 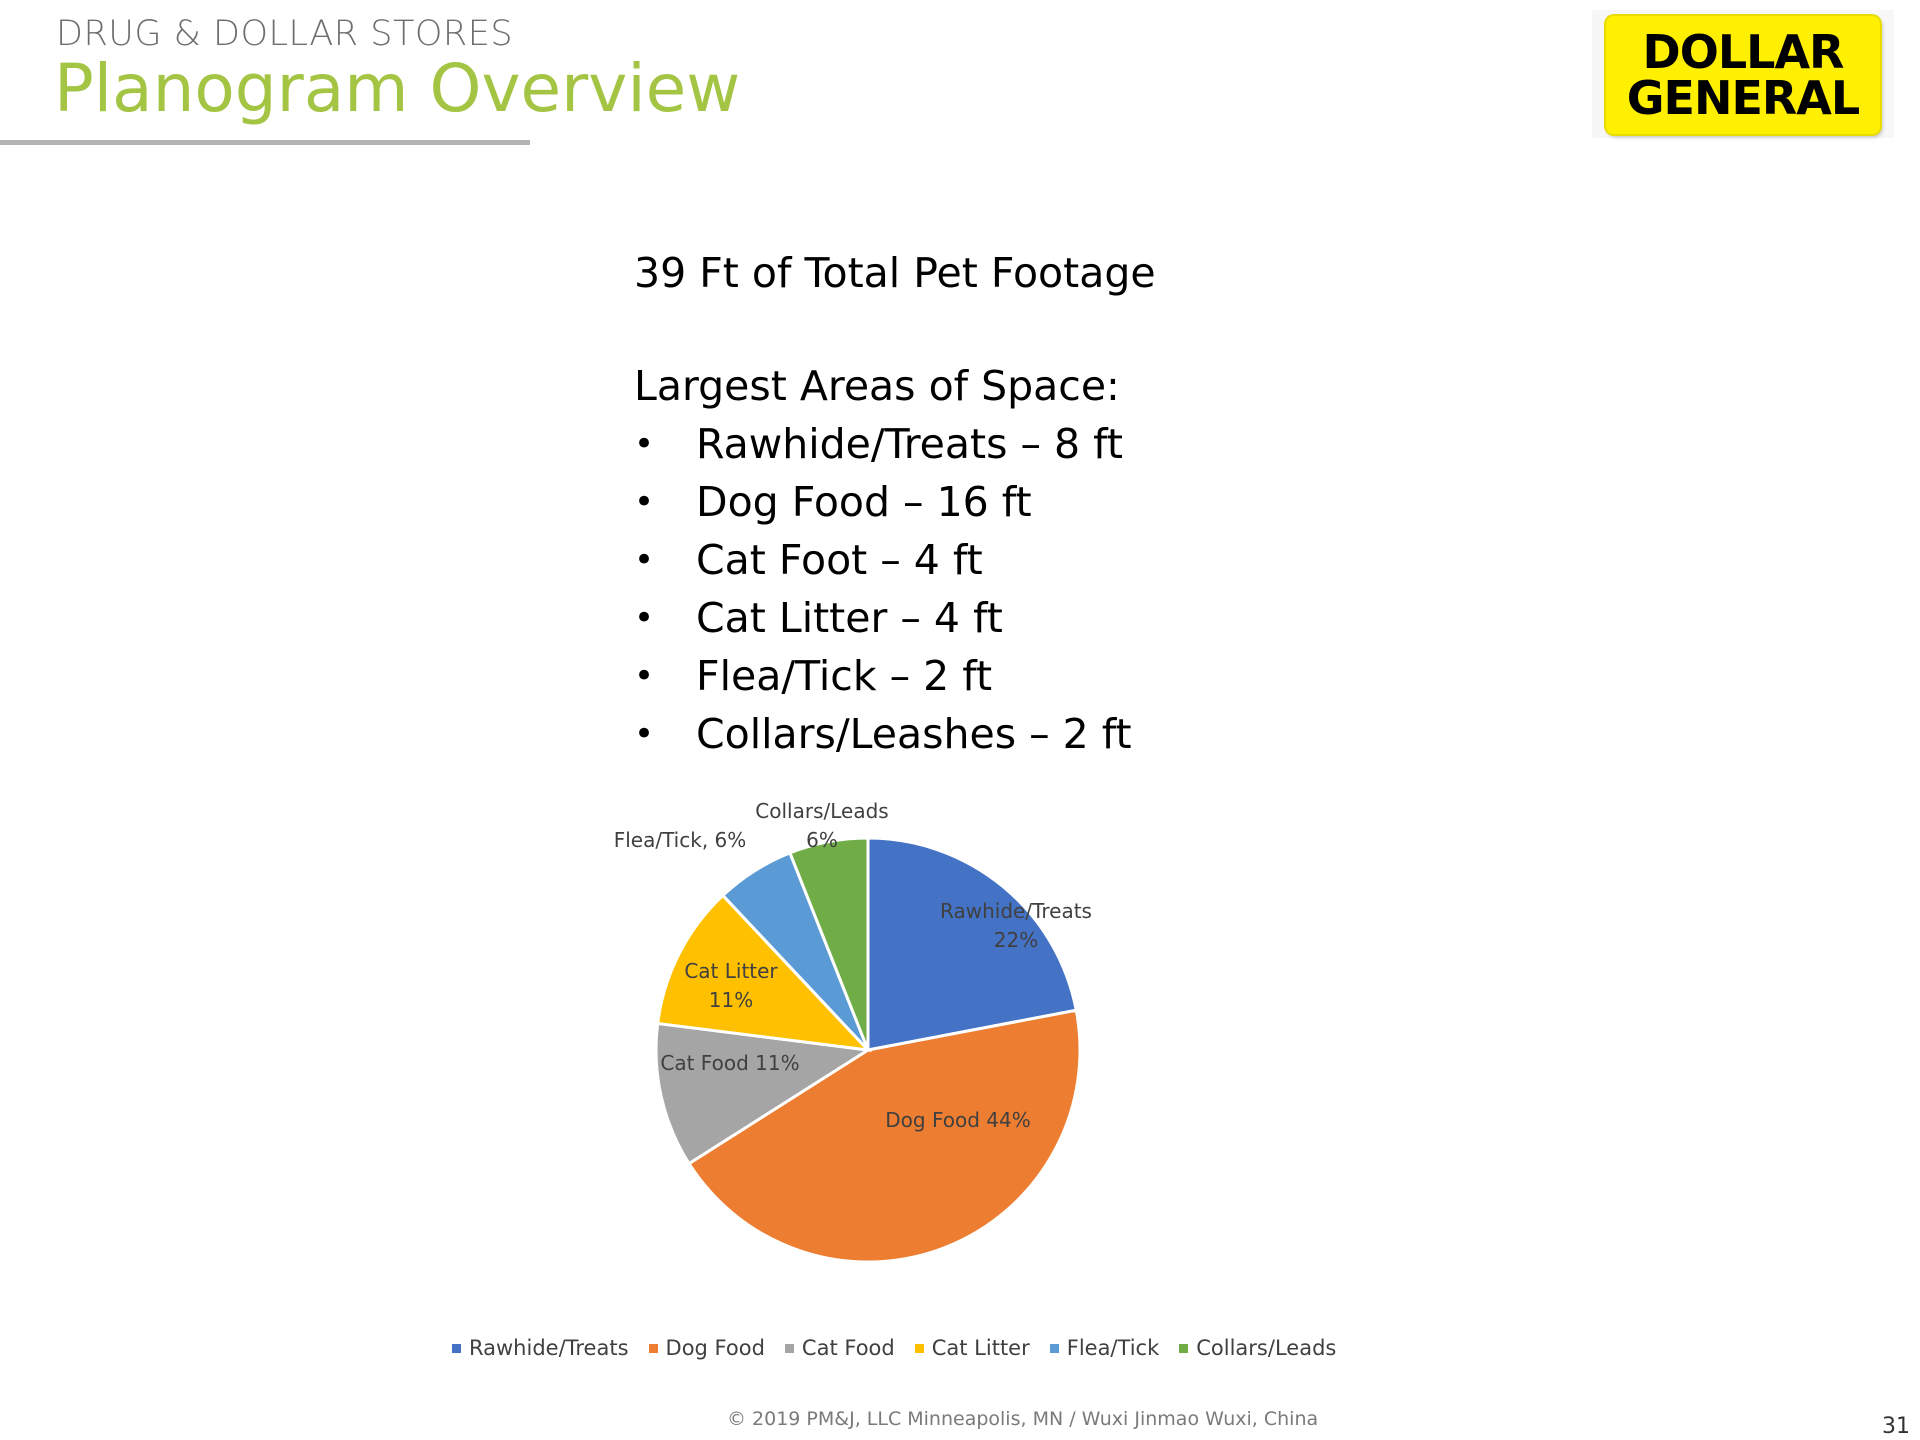 What do you see at coordinates (1014, 618) in the screenshot?
I see `list-item: • Cat Litter – 4 ft` at bounding box center [1014, 618].